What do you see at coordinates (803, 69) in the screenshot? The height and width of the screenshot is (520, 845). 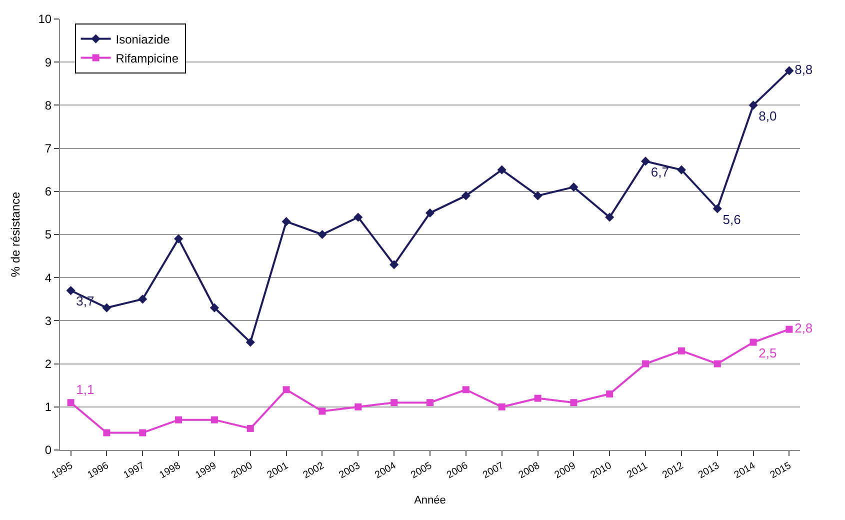 I see `data-label: 8,8` at bounding box center [803, 69].